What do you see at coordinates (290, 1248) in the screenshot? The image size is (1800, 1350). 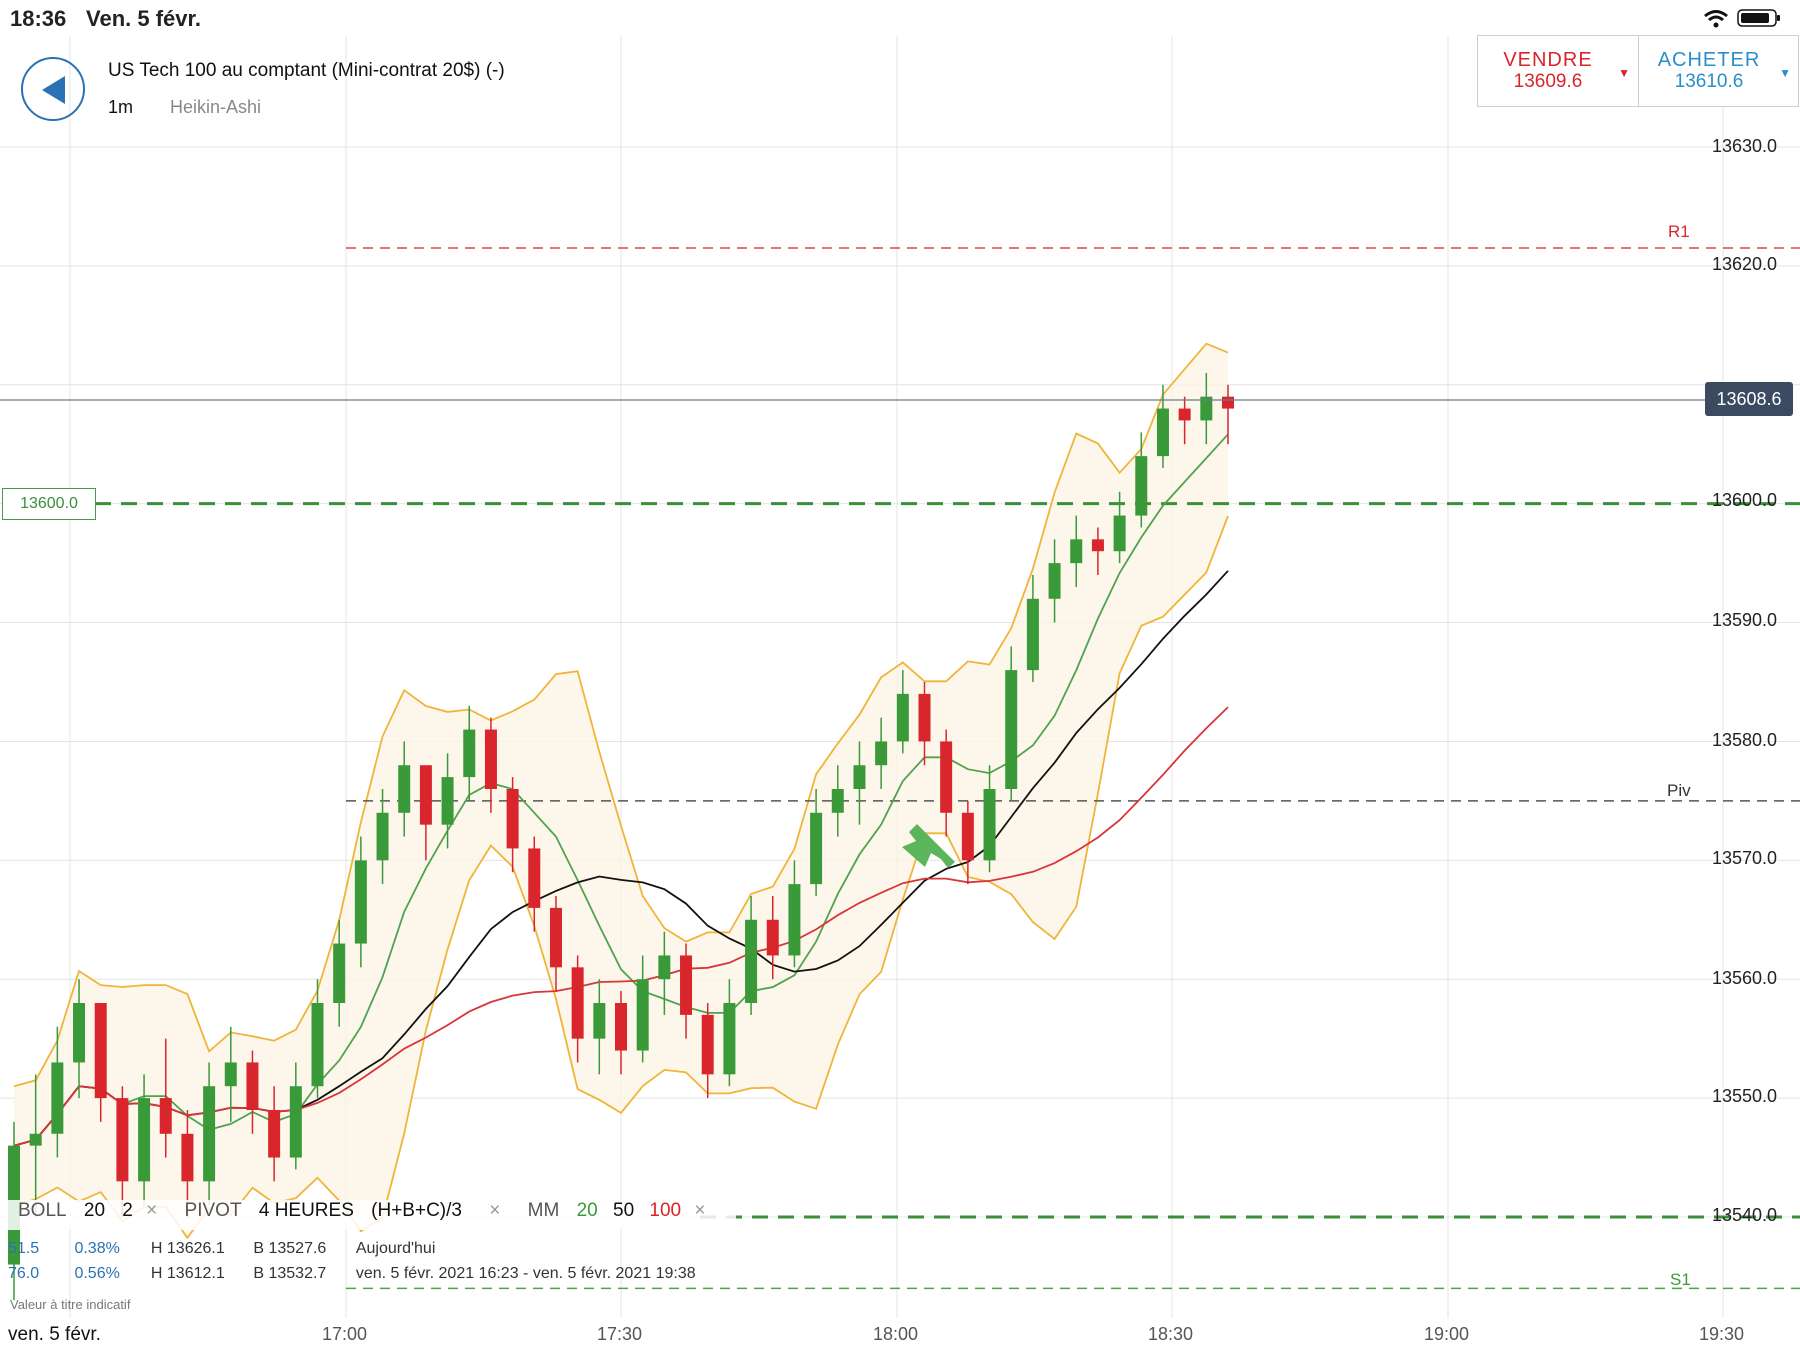 I see `info-low: B 13527.6` at bounding box center [290, 1248].